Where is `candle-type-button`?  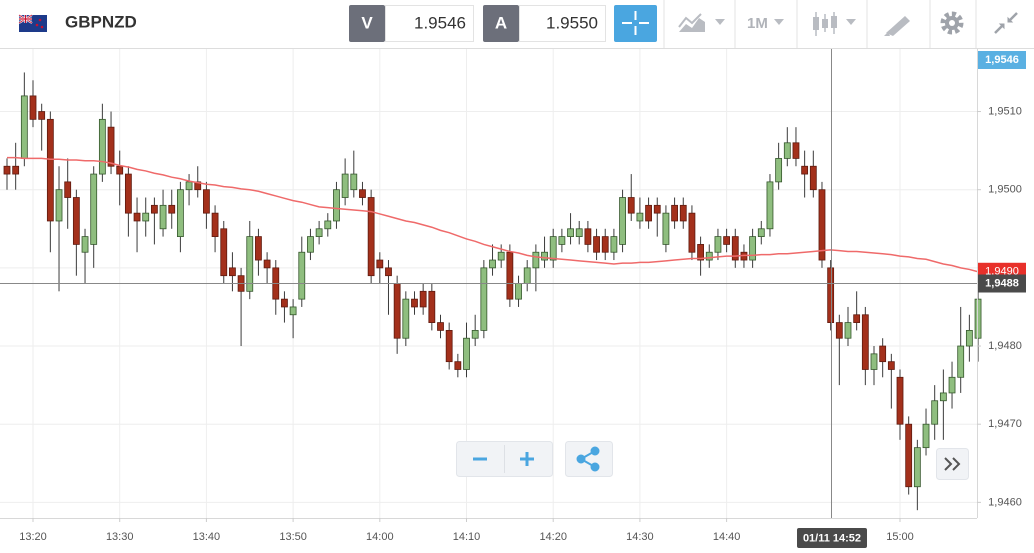
candle-type-button is located at coordinates (834, 24).